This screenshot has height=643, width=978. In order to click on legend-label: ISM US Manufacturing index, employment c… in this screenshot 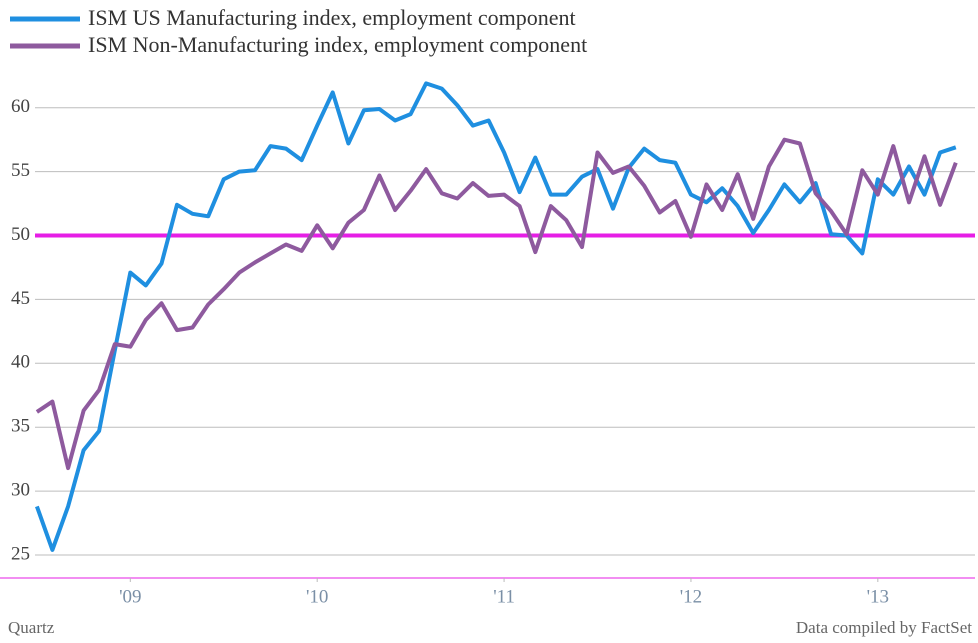, I will do `click(332, 17)`.